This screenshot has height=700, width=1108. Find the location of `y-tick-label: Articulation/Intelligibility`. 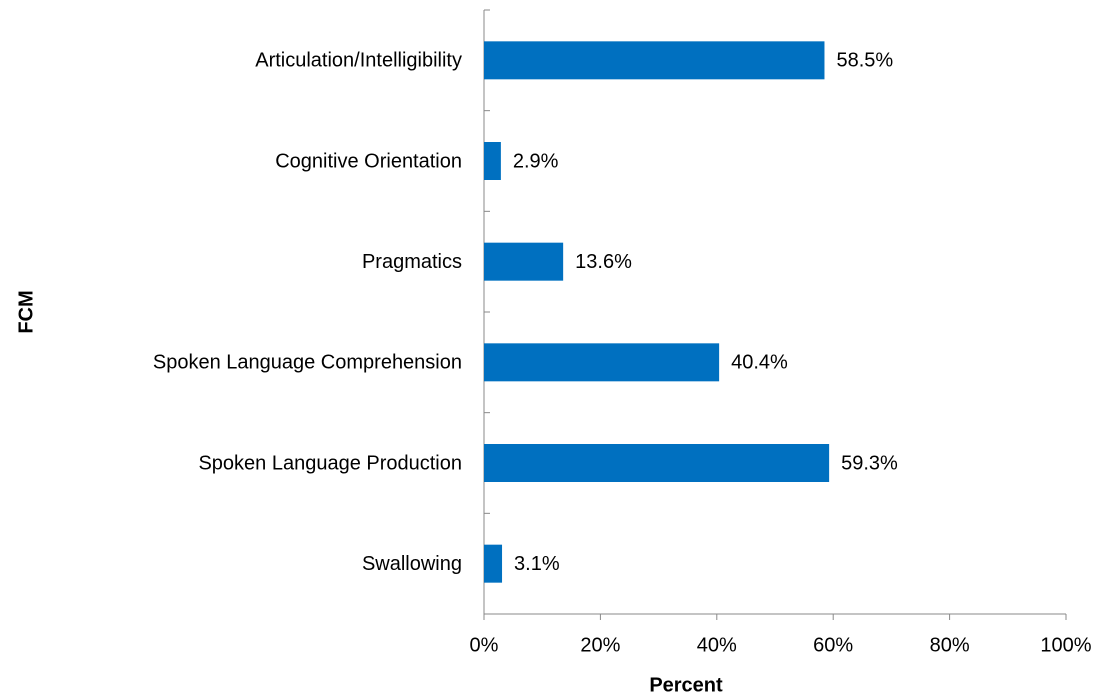

y-tick-label: Articulation/Intelligibility is located at coordinates (358, 61).